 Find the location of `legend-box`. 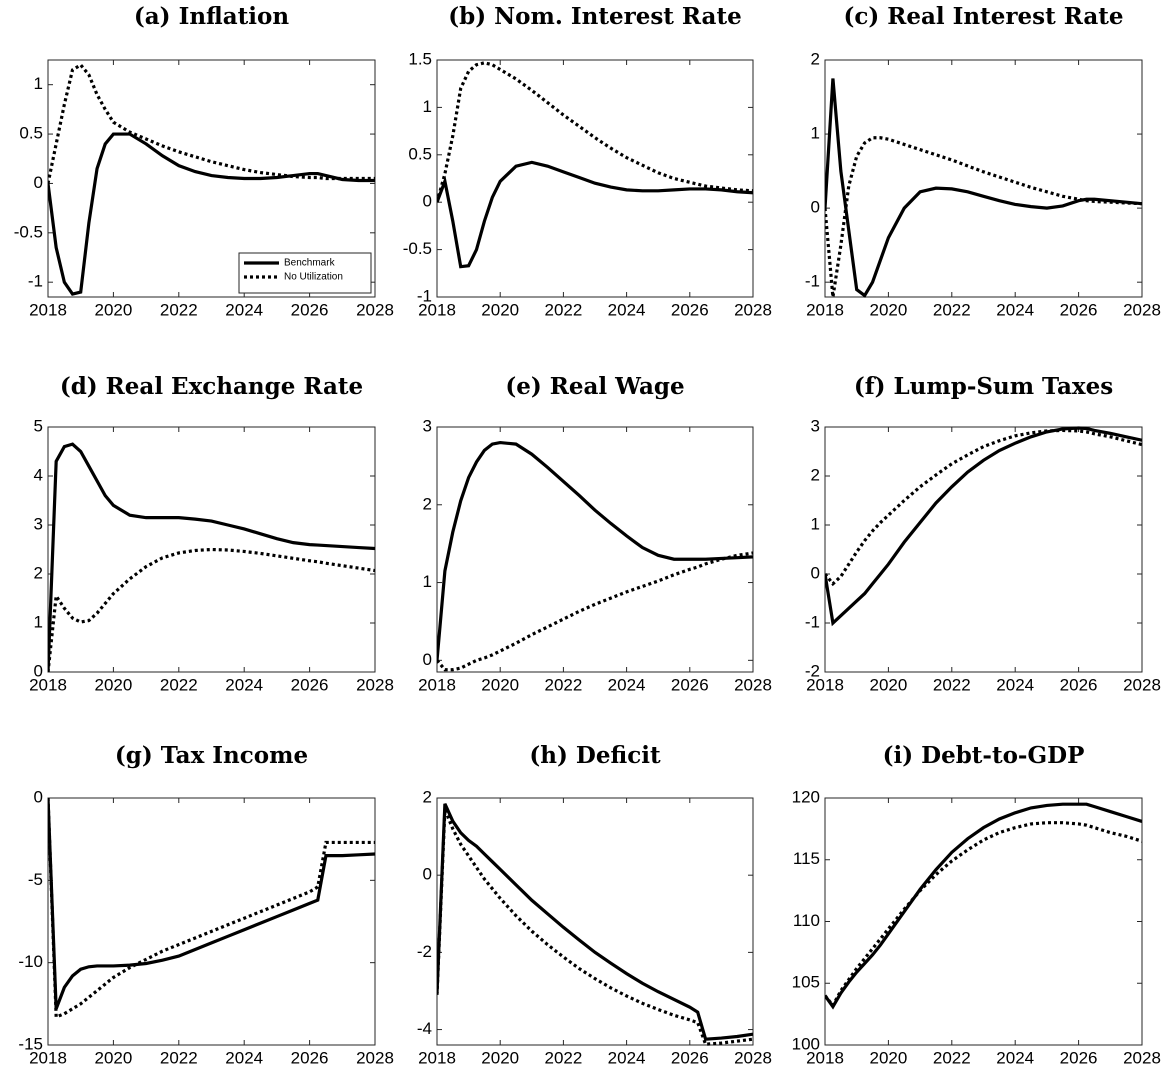

legend-box is located at coordinates (305, 273).